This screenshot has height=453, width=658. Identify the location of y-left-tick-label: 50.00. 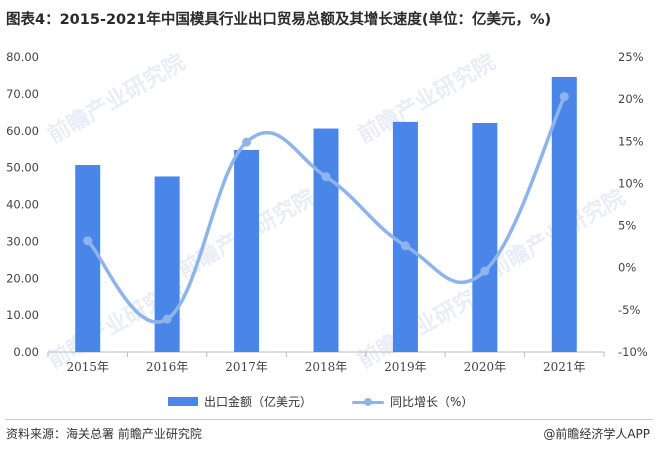
(22, 168).